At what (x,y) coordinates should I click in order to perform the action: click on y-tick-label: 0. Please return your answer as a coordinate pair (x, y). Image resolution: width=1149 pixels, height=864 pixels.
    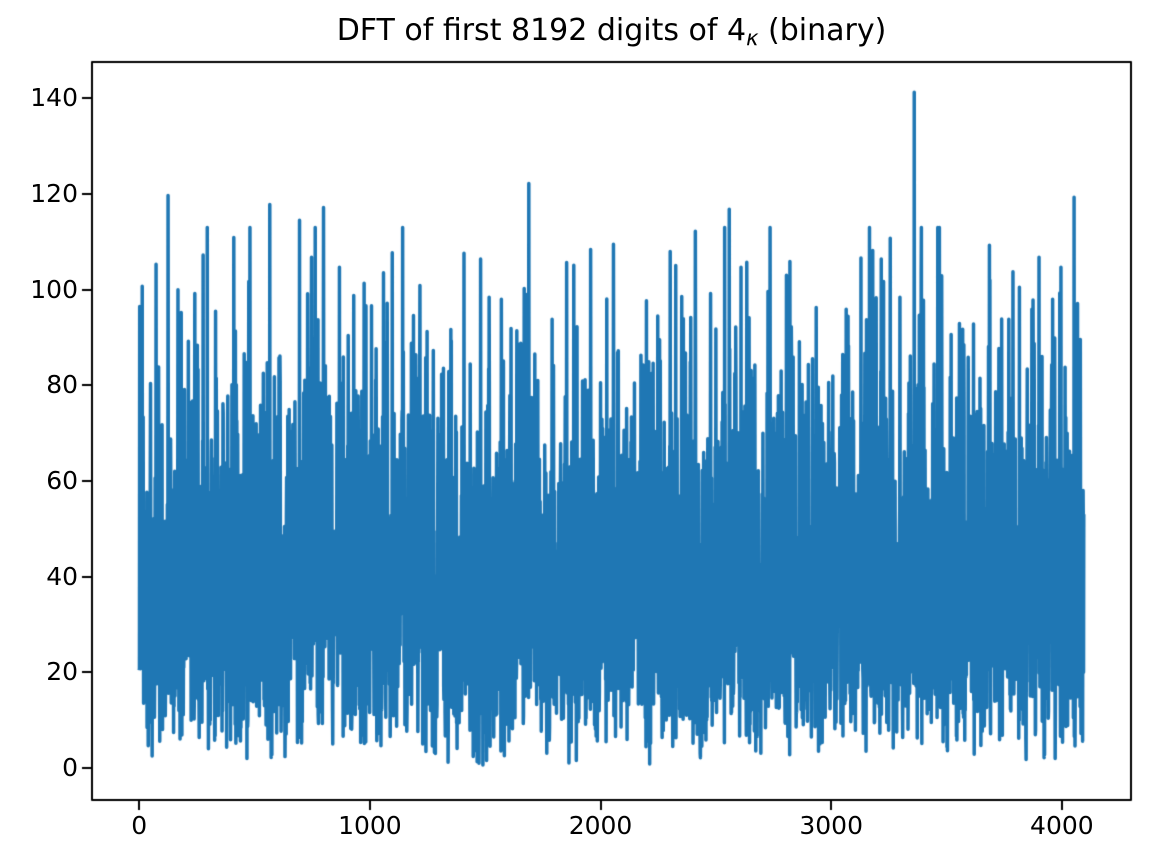
    Looking at the image, I should click on (70, 767).